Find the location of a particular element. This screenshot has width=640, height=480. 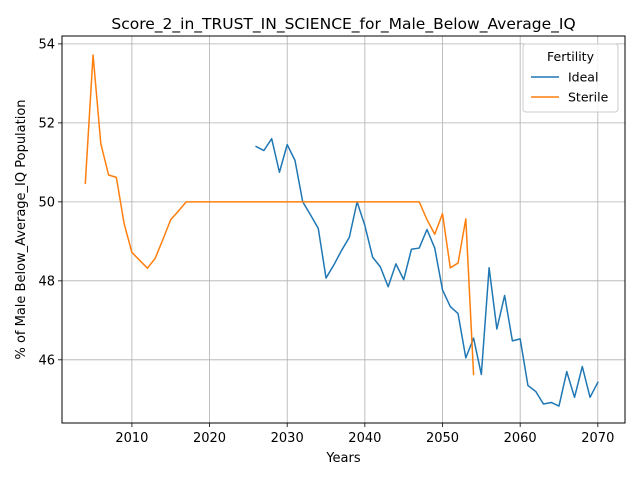

x-tick-label: 2030 is located at coordinates (287, 438).